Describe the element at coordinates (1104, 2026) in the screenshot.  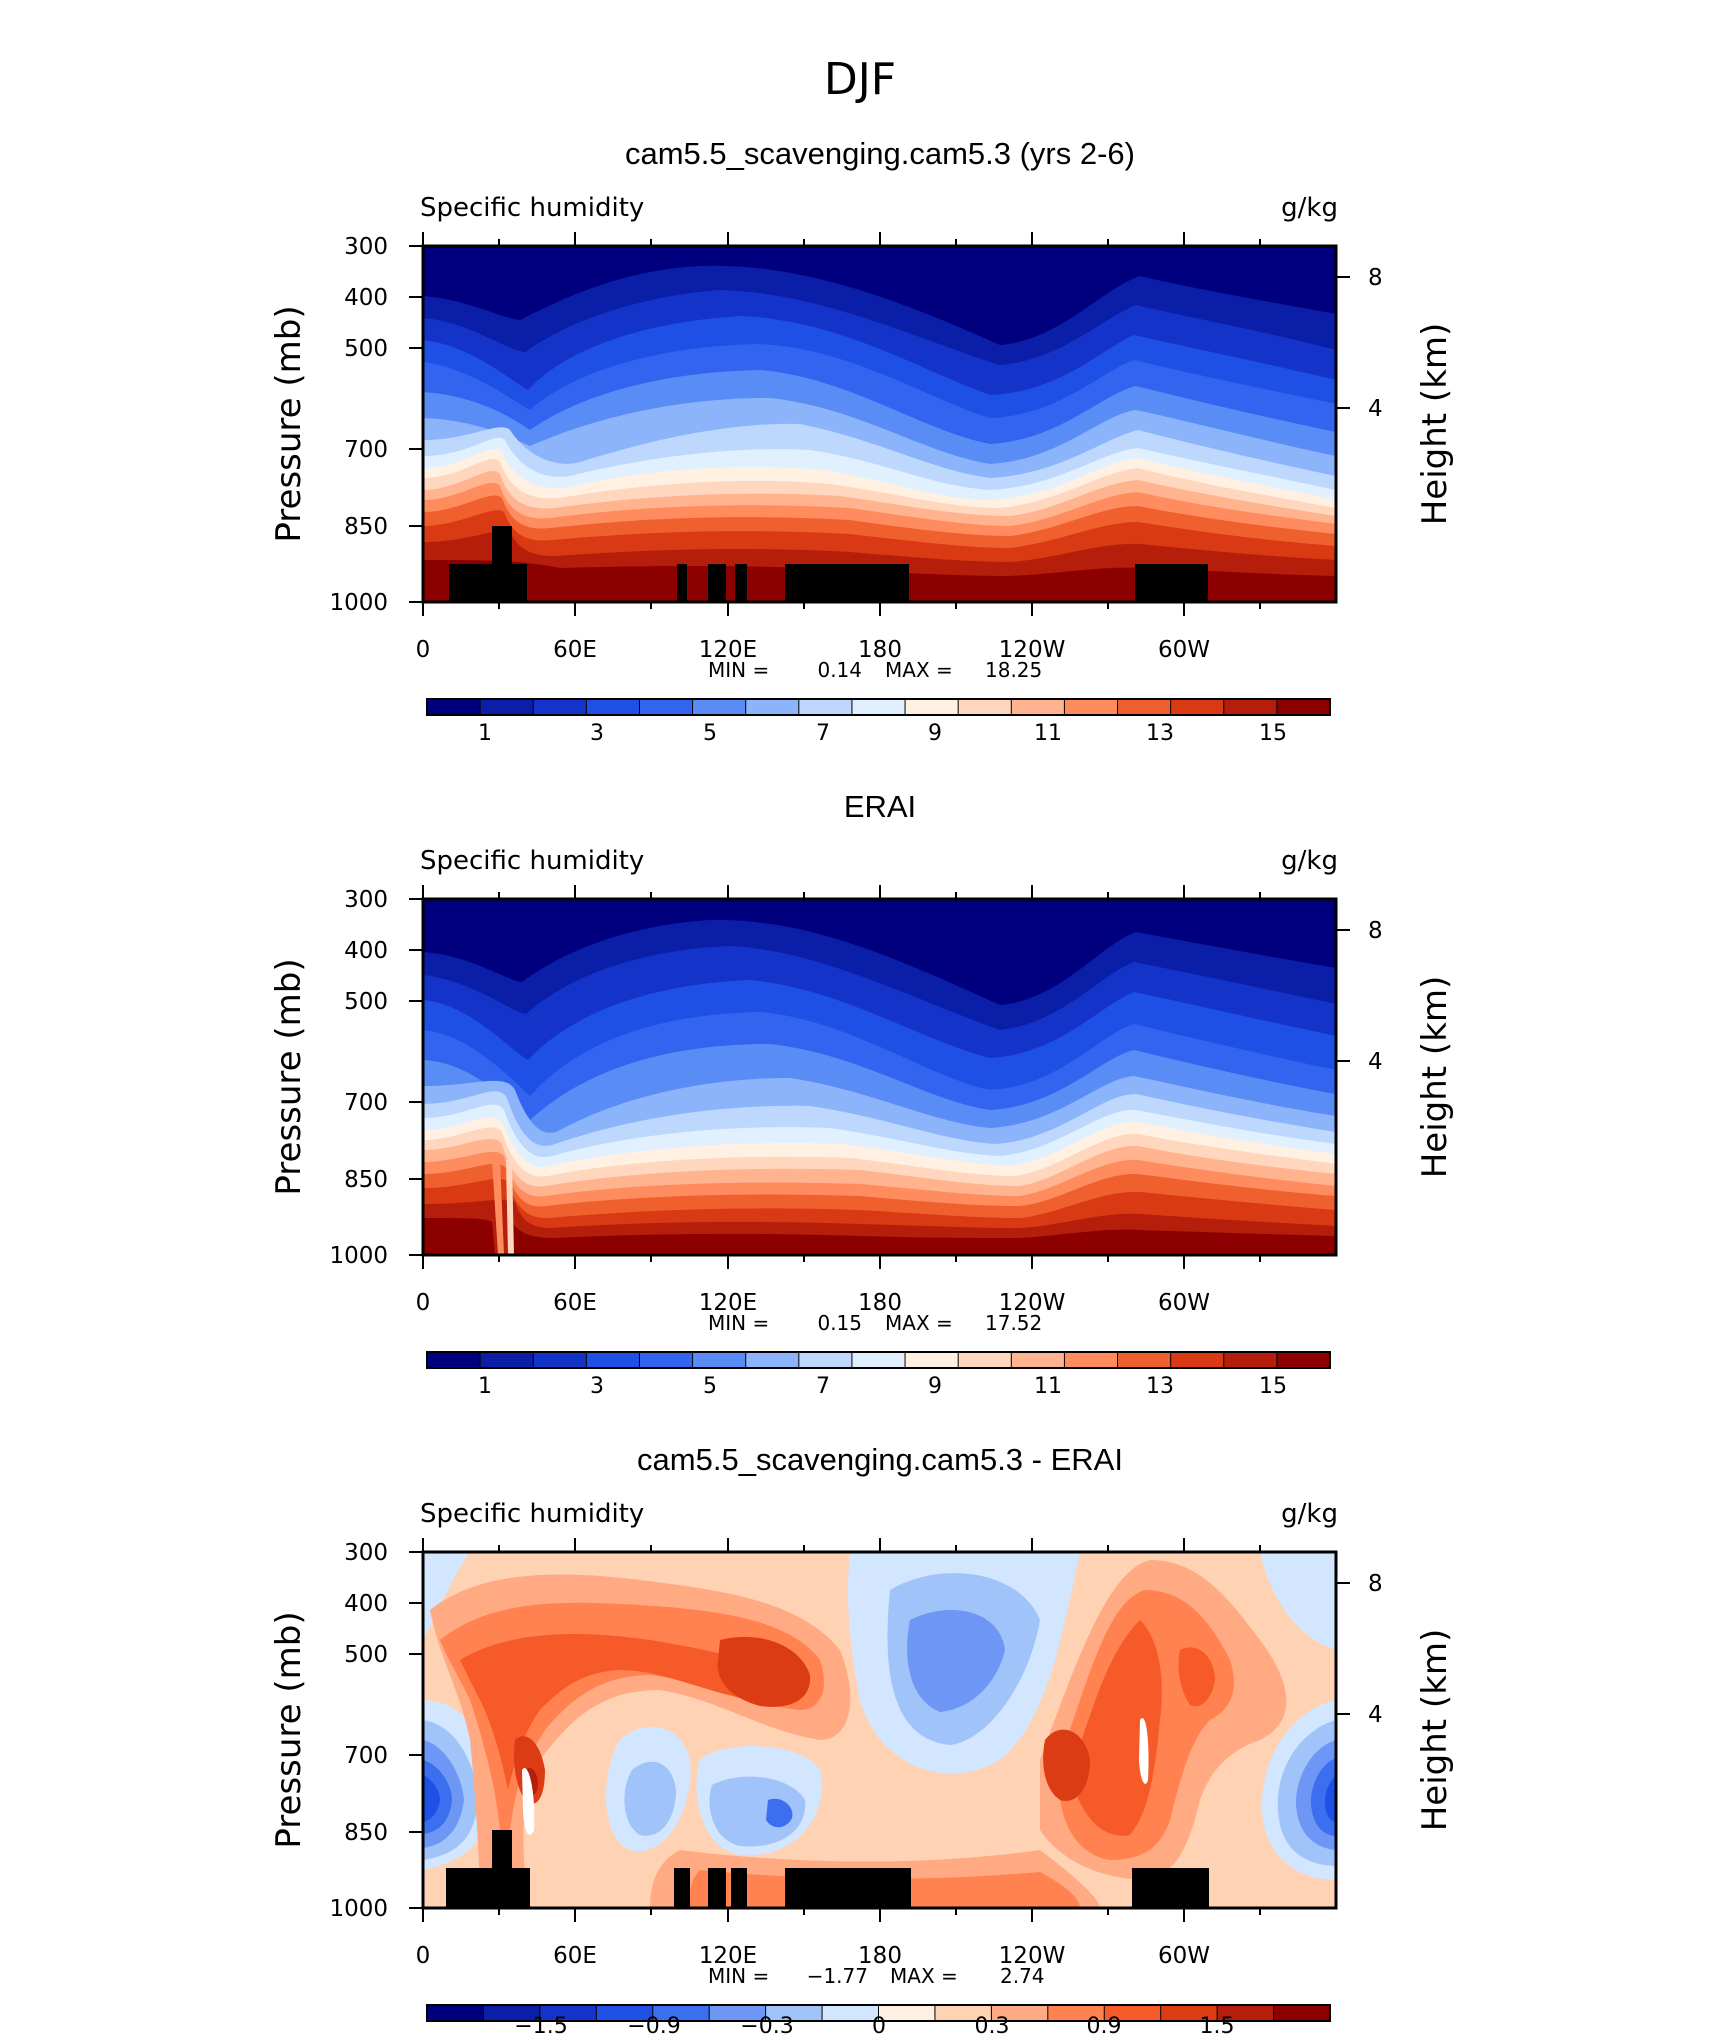
I see `colorbar-label: 0.9` at that location.